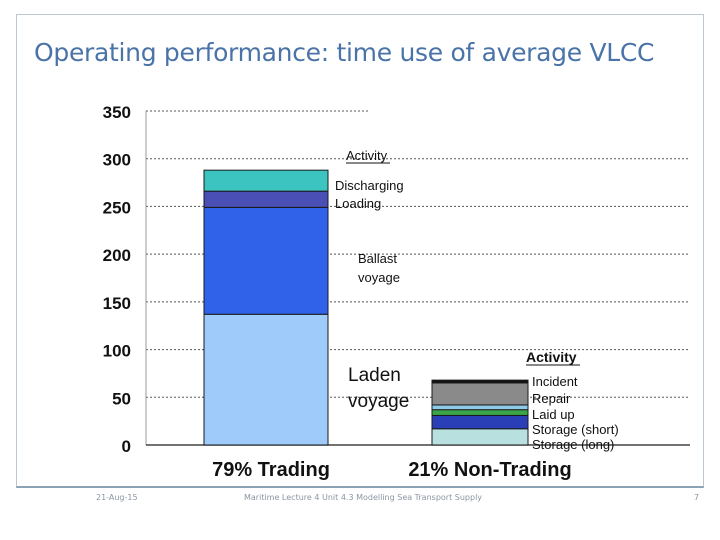  Describe the element at coordinates (551, 357) in the screenshot. I see `legend-header-non-trading: Activity` at that location.